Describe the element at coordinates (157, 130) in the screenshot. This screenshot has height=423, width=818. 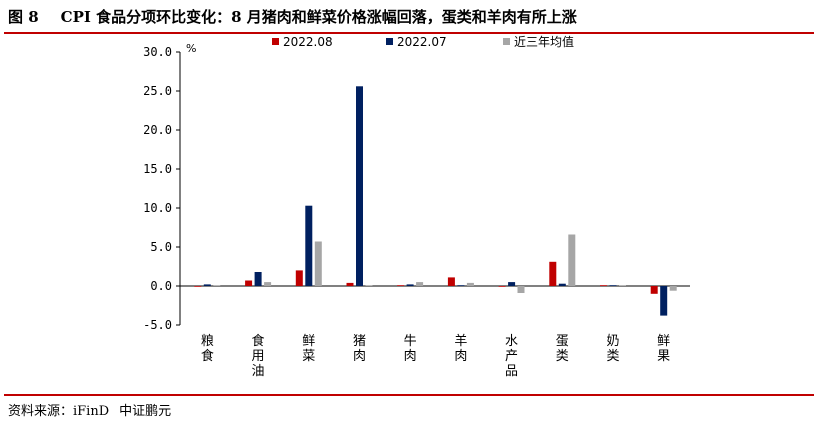
I see `y-tick-label: 20.0` at that location.